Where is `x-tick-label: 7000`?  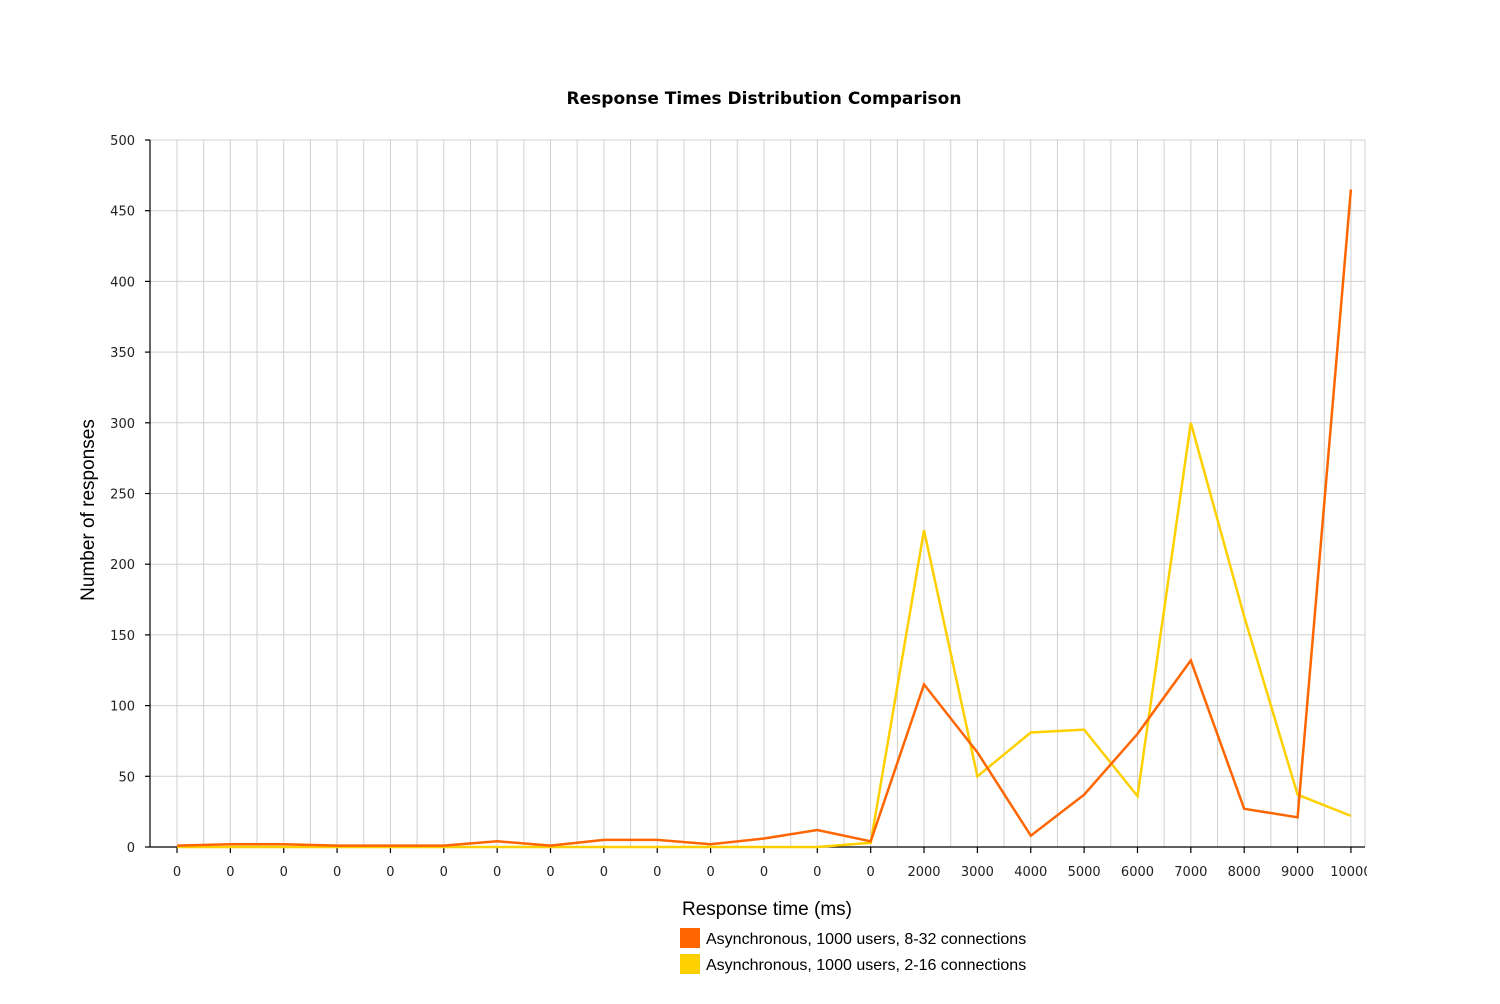 x-tick-label: 7000 is located at coordinates (1190, 872).